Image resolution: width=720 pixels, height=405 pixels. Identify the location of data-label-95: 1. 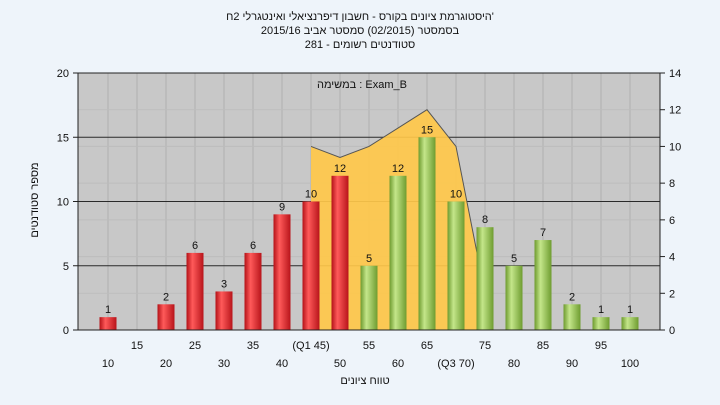
(601, 310).